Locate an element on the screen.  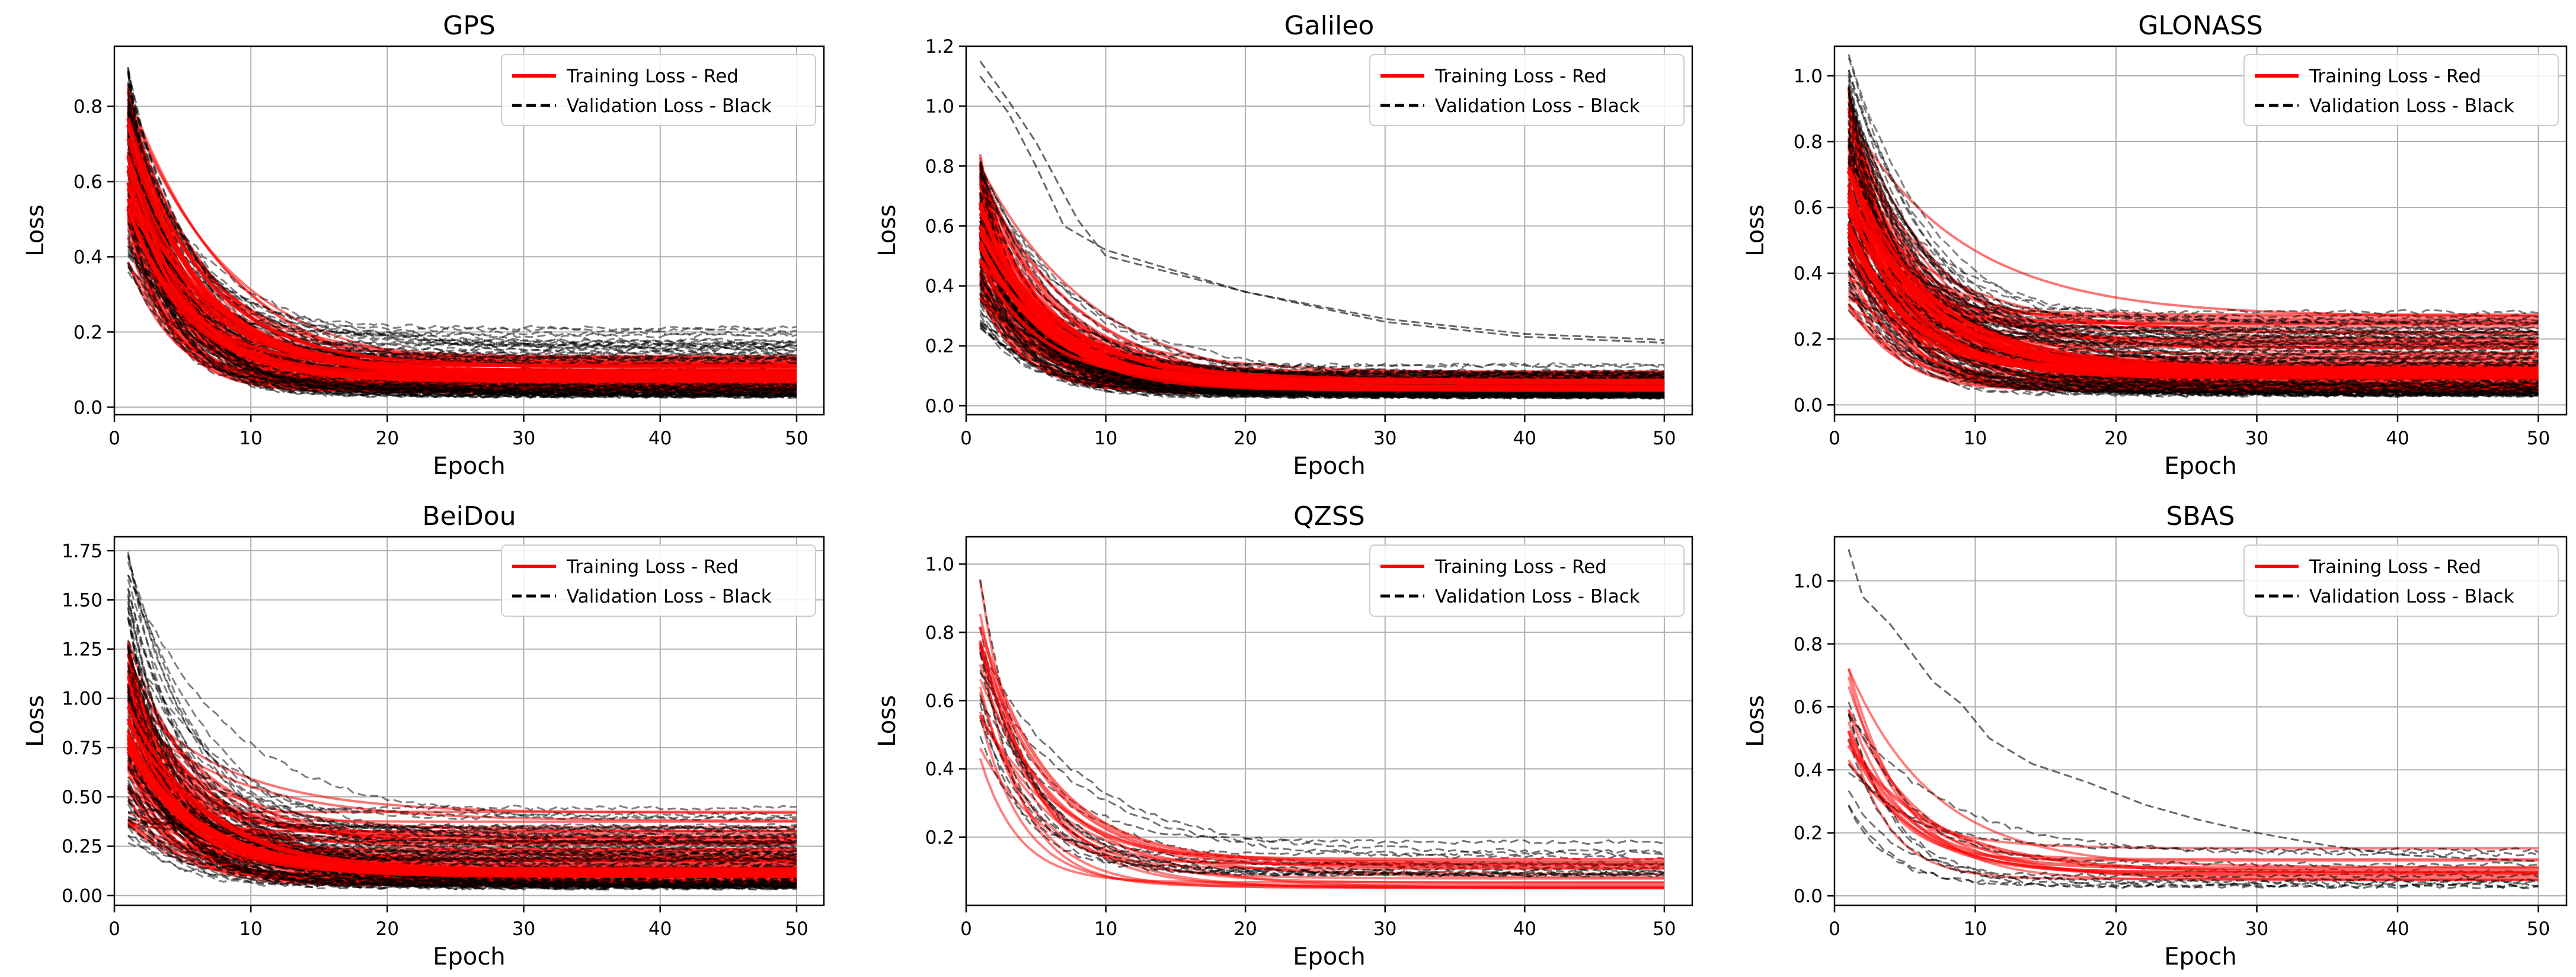
y-tick-label: 0.75 is located at coordinates (83, 748).